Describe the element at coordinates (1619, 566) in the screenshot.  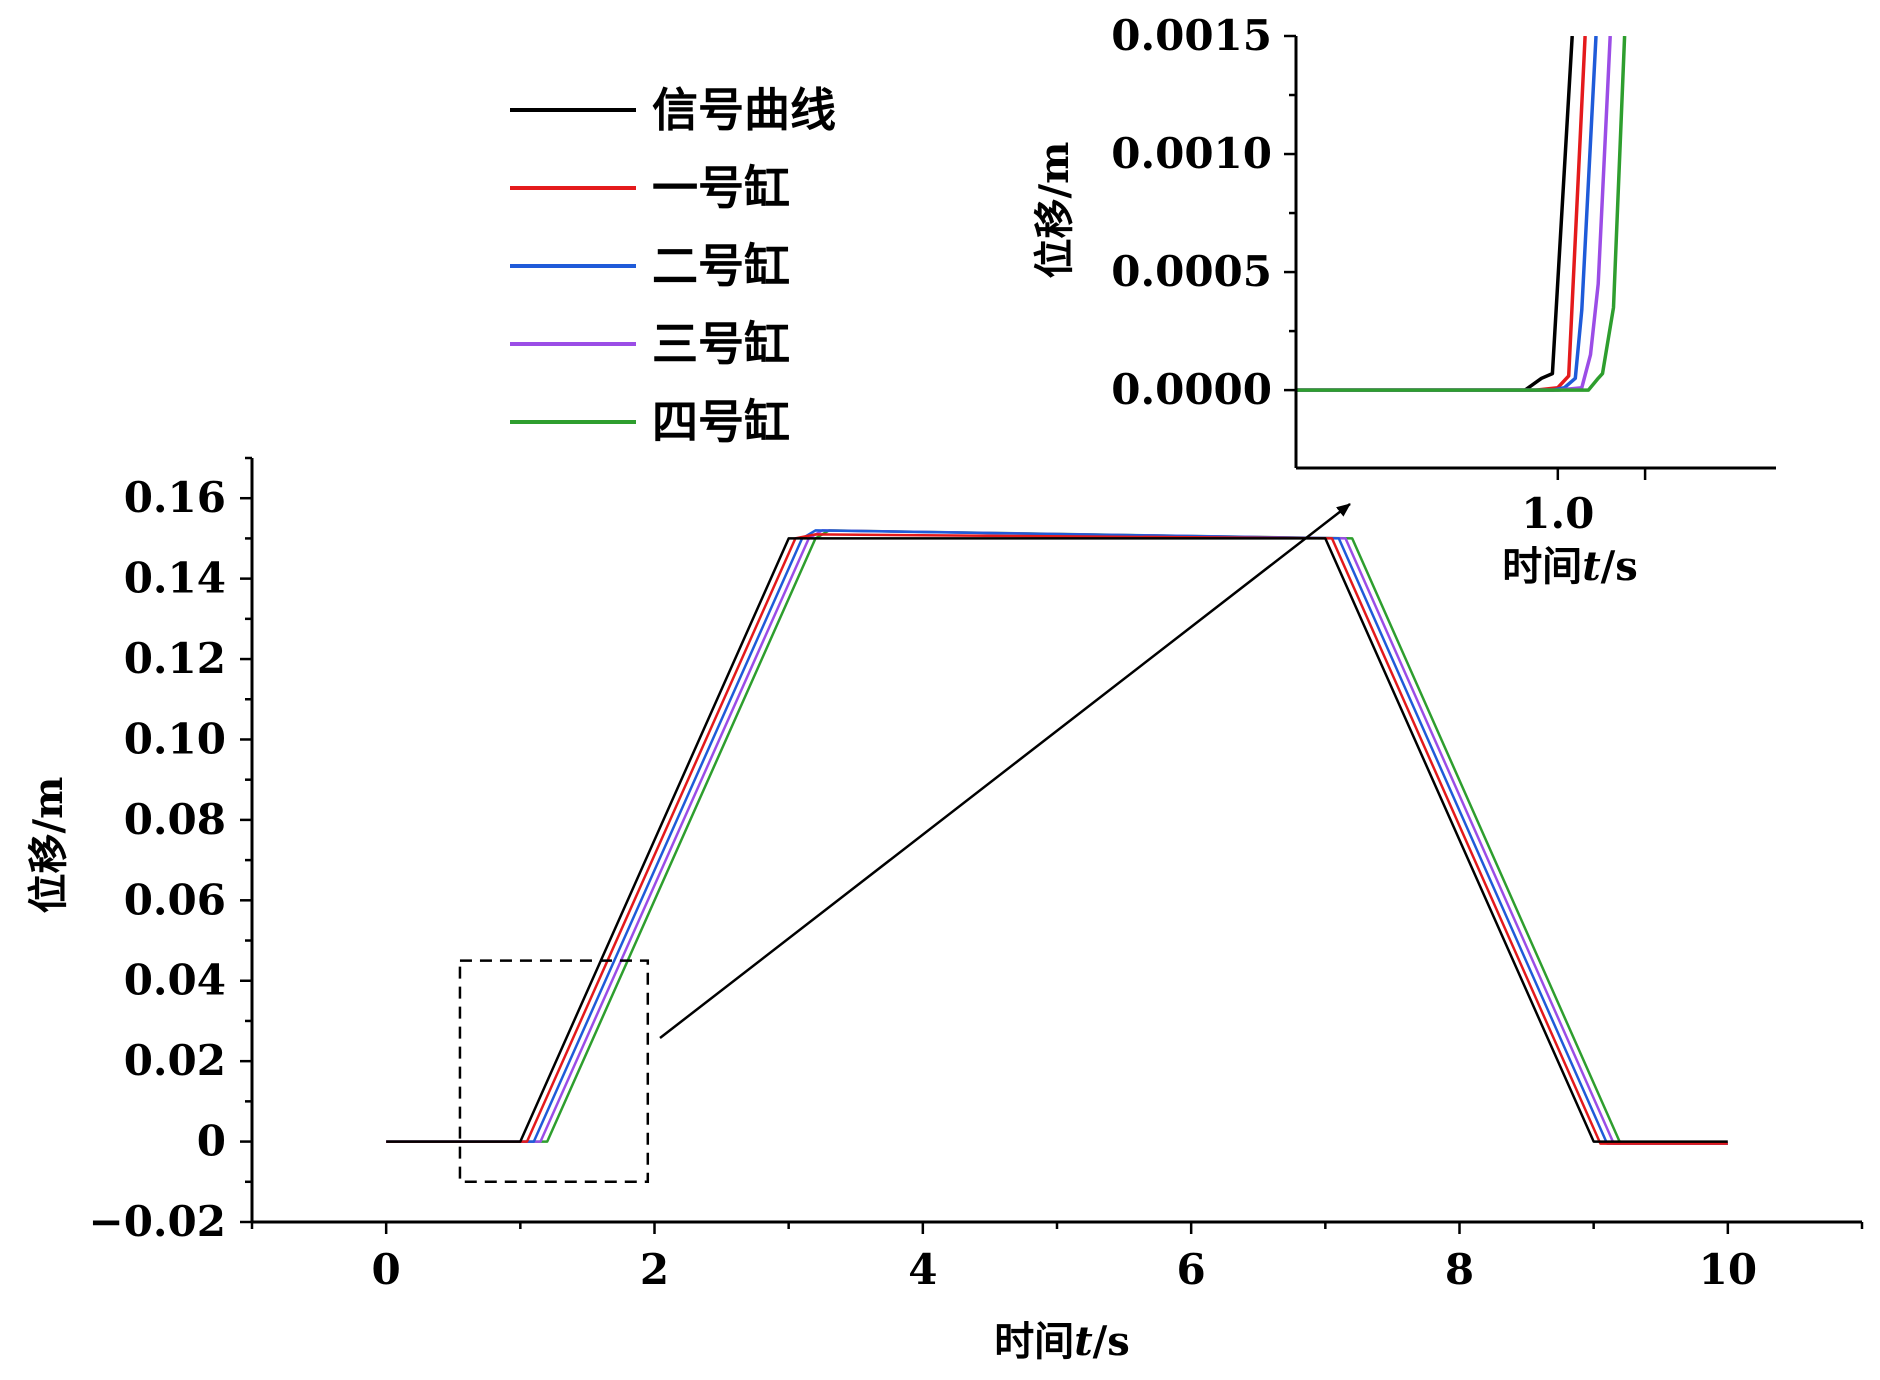
I see `inset-x-axis-label-unit: /s` at that location.